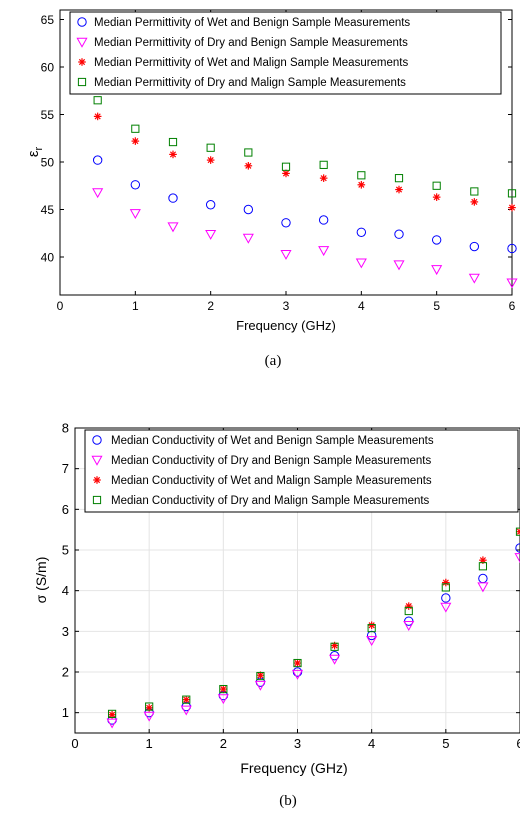  I want to click on y-tick-label: 55, so click(48, 115).